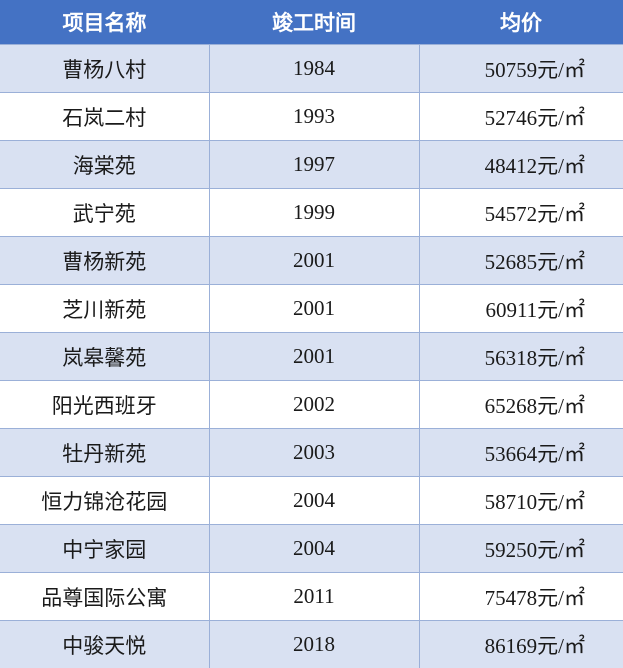 This screenshot has width=623, height=668. Describe the element at coordinates (104, 213) in the screenshot. I see `project-name-cell: 武宁苑` at that location.